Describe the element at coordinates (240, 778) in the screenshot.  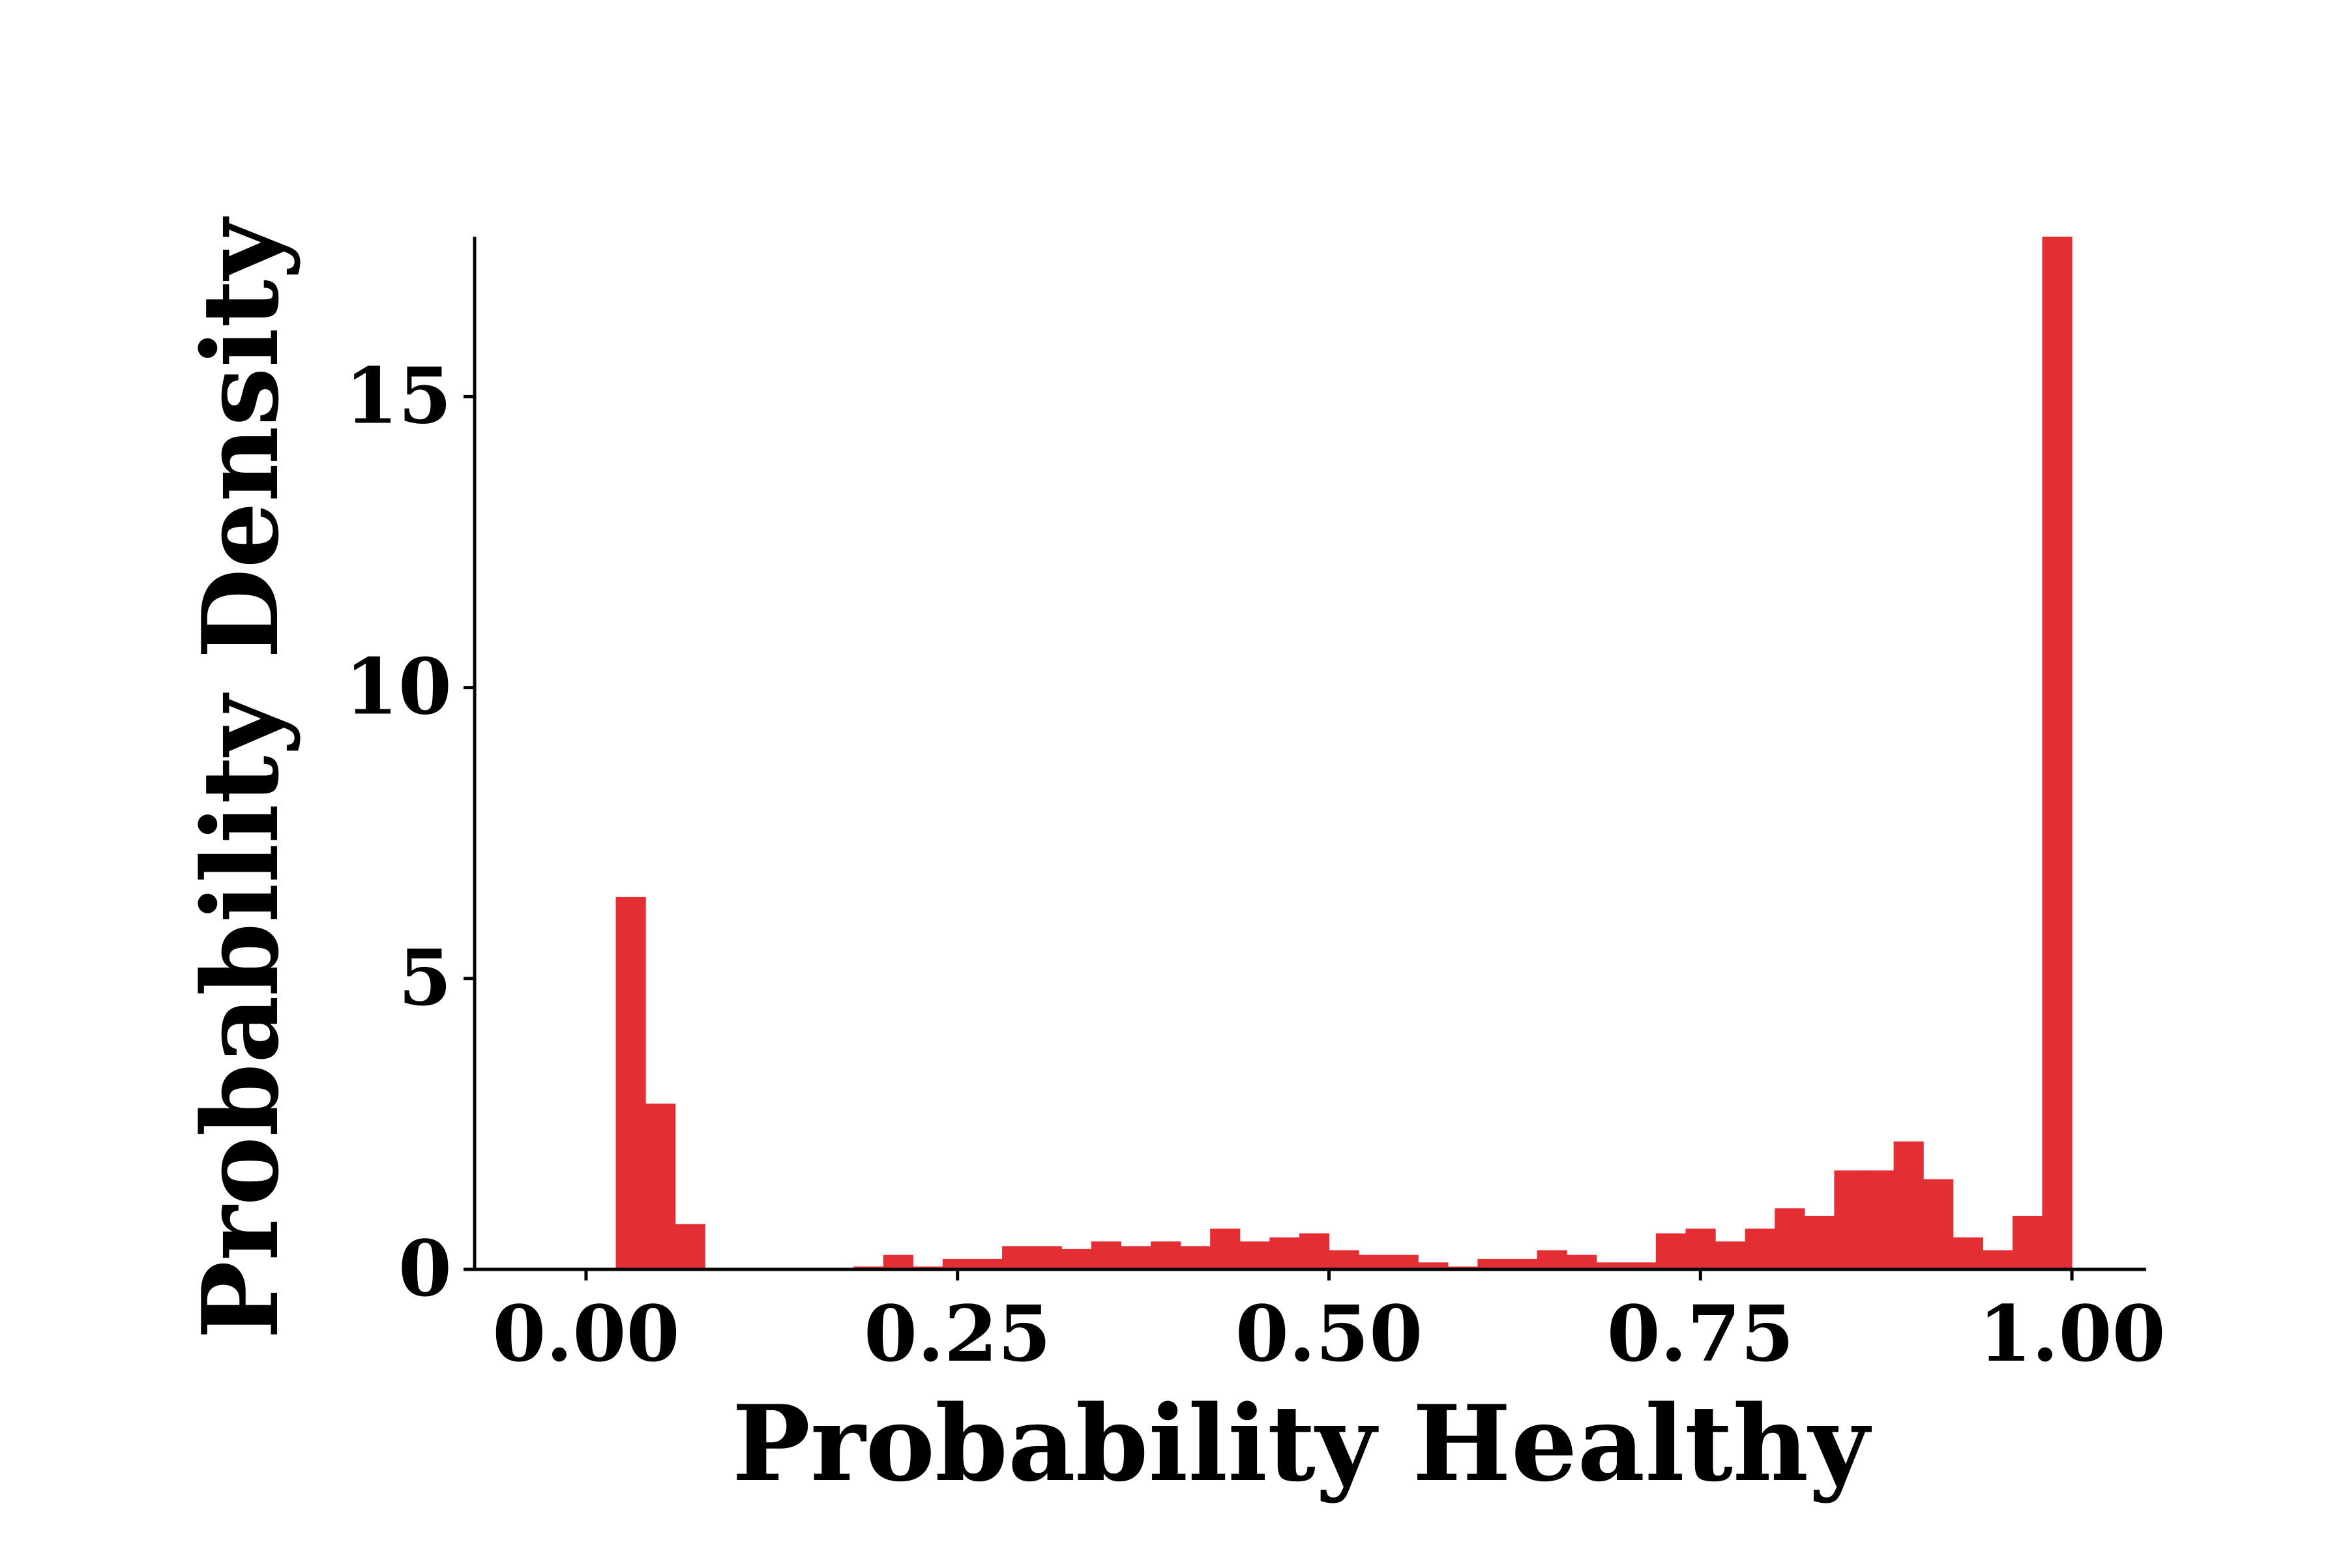
I see `y-axis-title: Probability Density` at that location.